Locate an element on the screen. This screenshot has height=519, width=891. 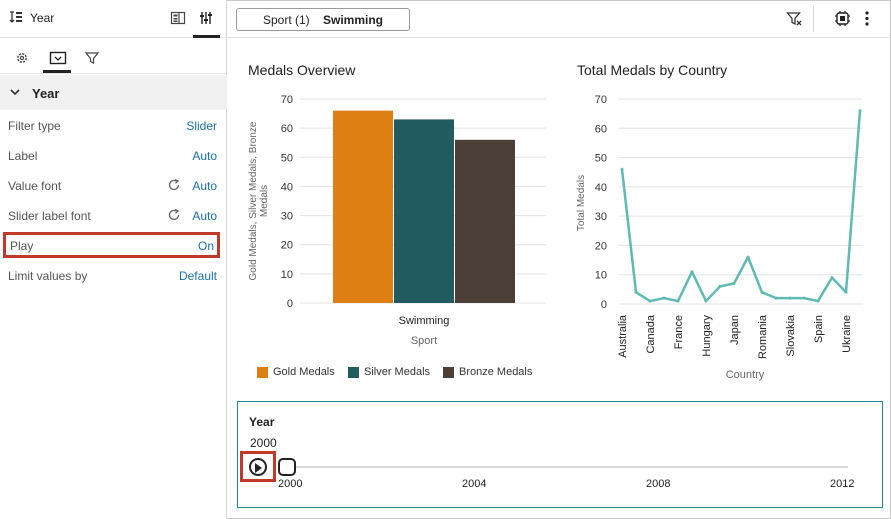
x-axis-title: Country is located at coordinates (745, 375).